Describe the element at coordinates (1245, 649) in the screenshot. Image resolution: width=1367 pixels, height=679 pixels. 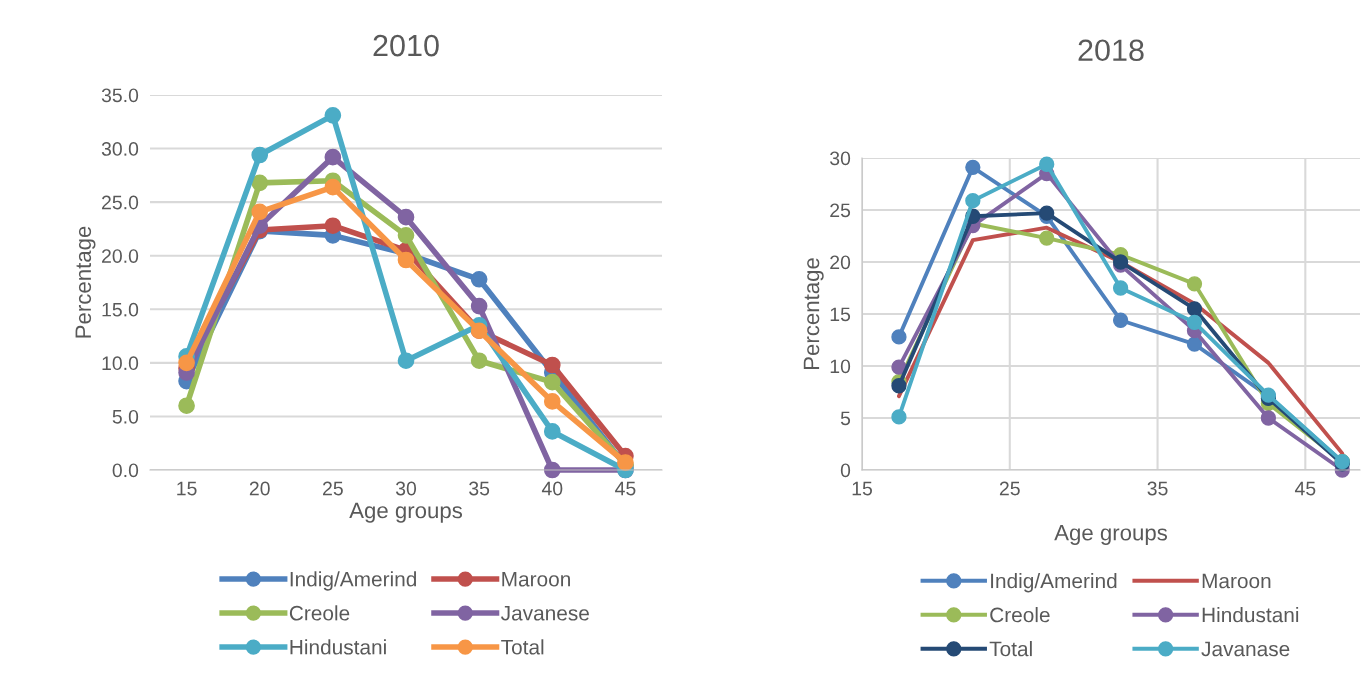
I see `legend-label: Javanase` at that location.